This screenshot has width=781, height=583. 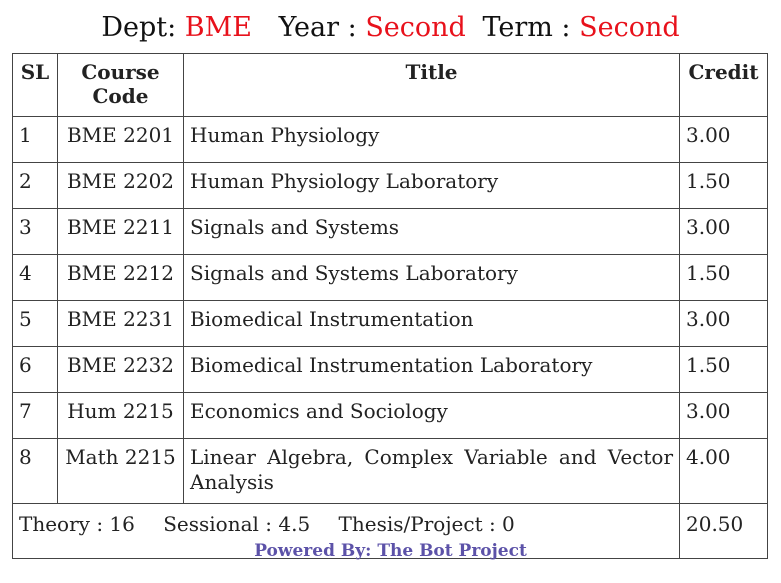 What do you see at coordinates (120, 471) in the screenshot?
I see `cell-course-code: Math 2215` at bounding box center [120, 471].